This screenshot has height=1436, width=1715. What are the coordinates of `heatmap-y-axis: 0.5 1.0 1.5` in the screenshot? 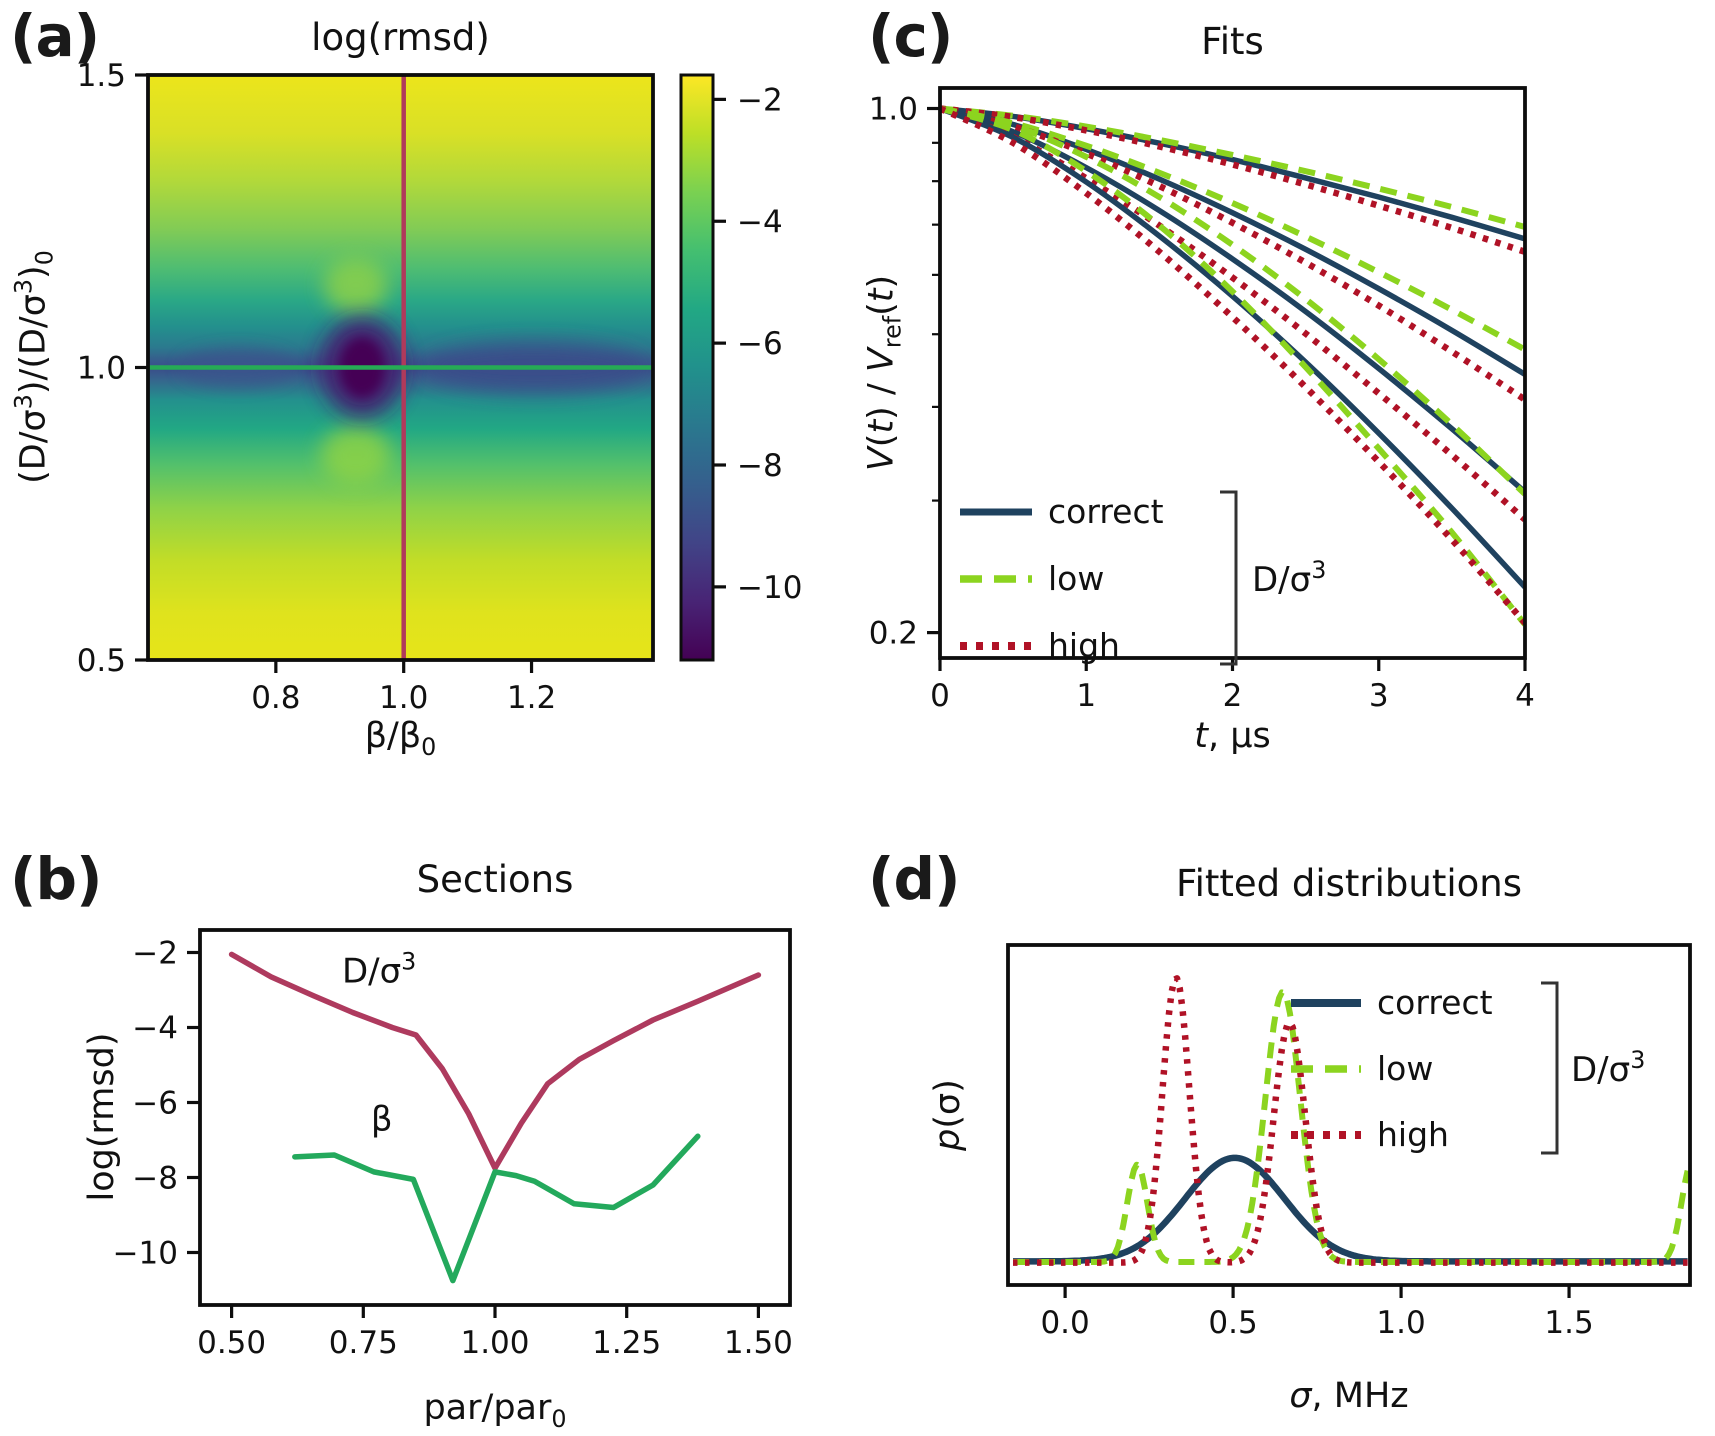 It's located at (112, 368).